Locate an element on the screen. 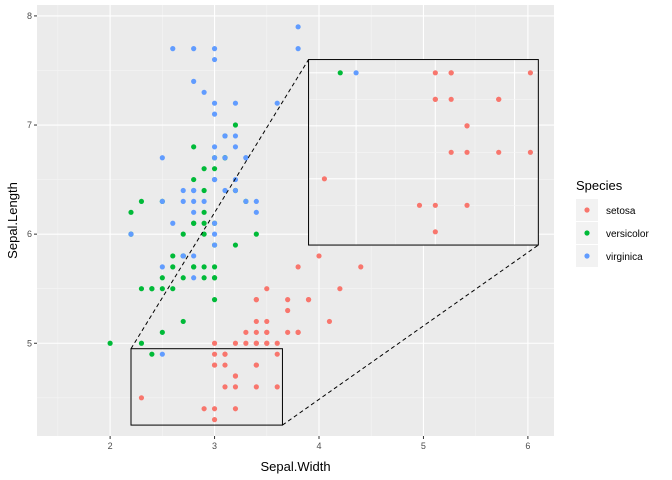 The width and height of the screenshot is (672, 480). legend: Species setosa versicolor virginica is located at coordinates (612, 222).